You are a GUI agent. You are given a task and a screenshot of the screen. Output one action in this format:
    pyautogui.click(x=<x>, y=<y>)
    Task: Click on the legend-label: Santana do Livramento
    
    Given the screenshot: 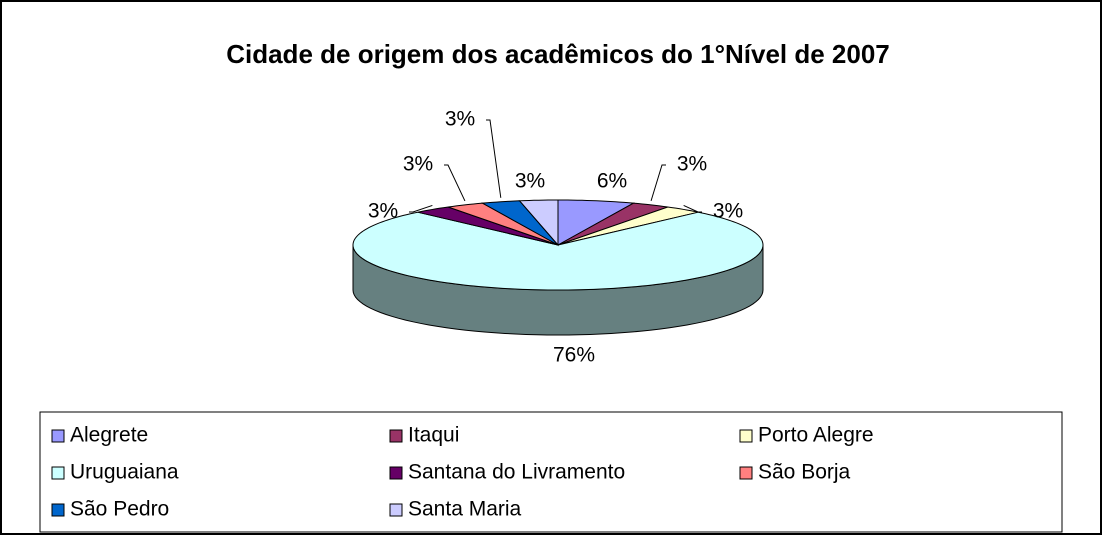 What is the action you would take?
    pyautogui.click(x=516, y=472)
    